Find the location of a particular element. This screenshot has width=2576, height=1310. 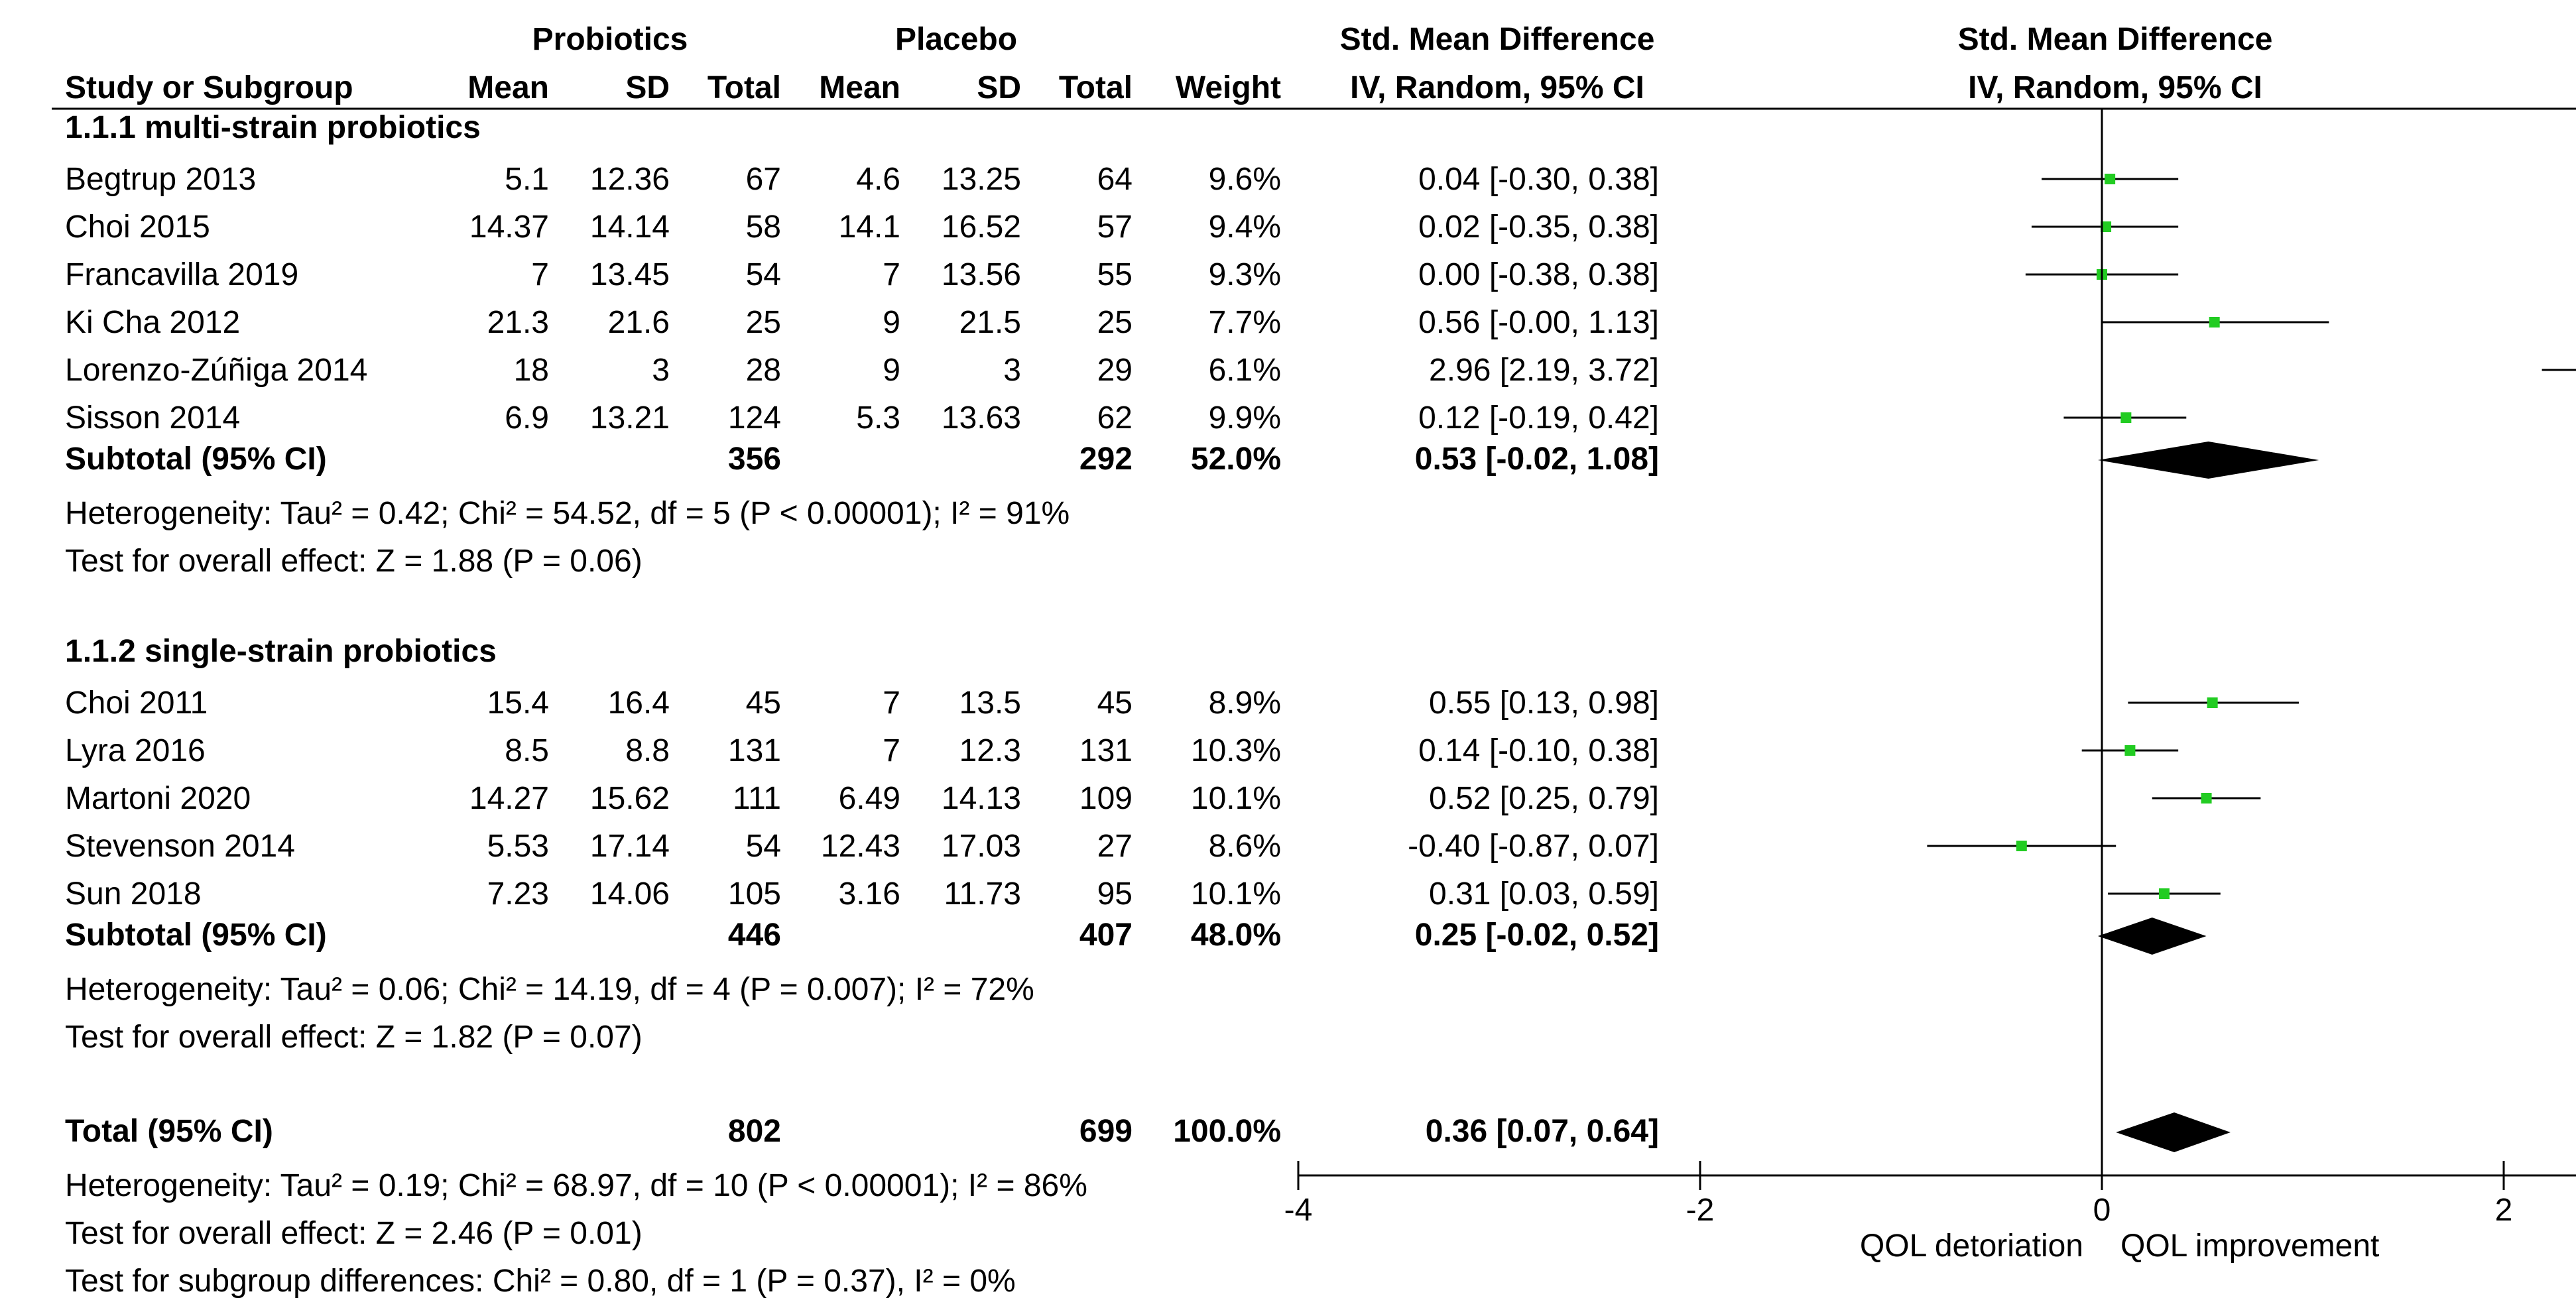

probiotics-total: 58 is located at coordinates (763, 227).